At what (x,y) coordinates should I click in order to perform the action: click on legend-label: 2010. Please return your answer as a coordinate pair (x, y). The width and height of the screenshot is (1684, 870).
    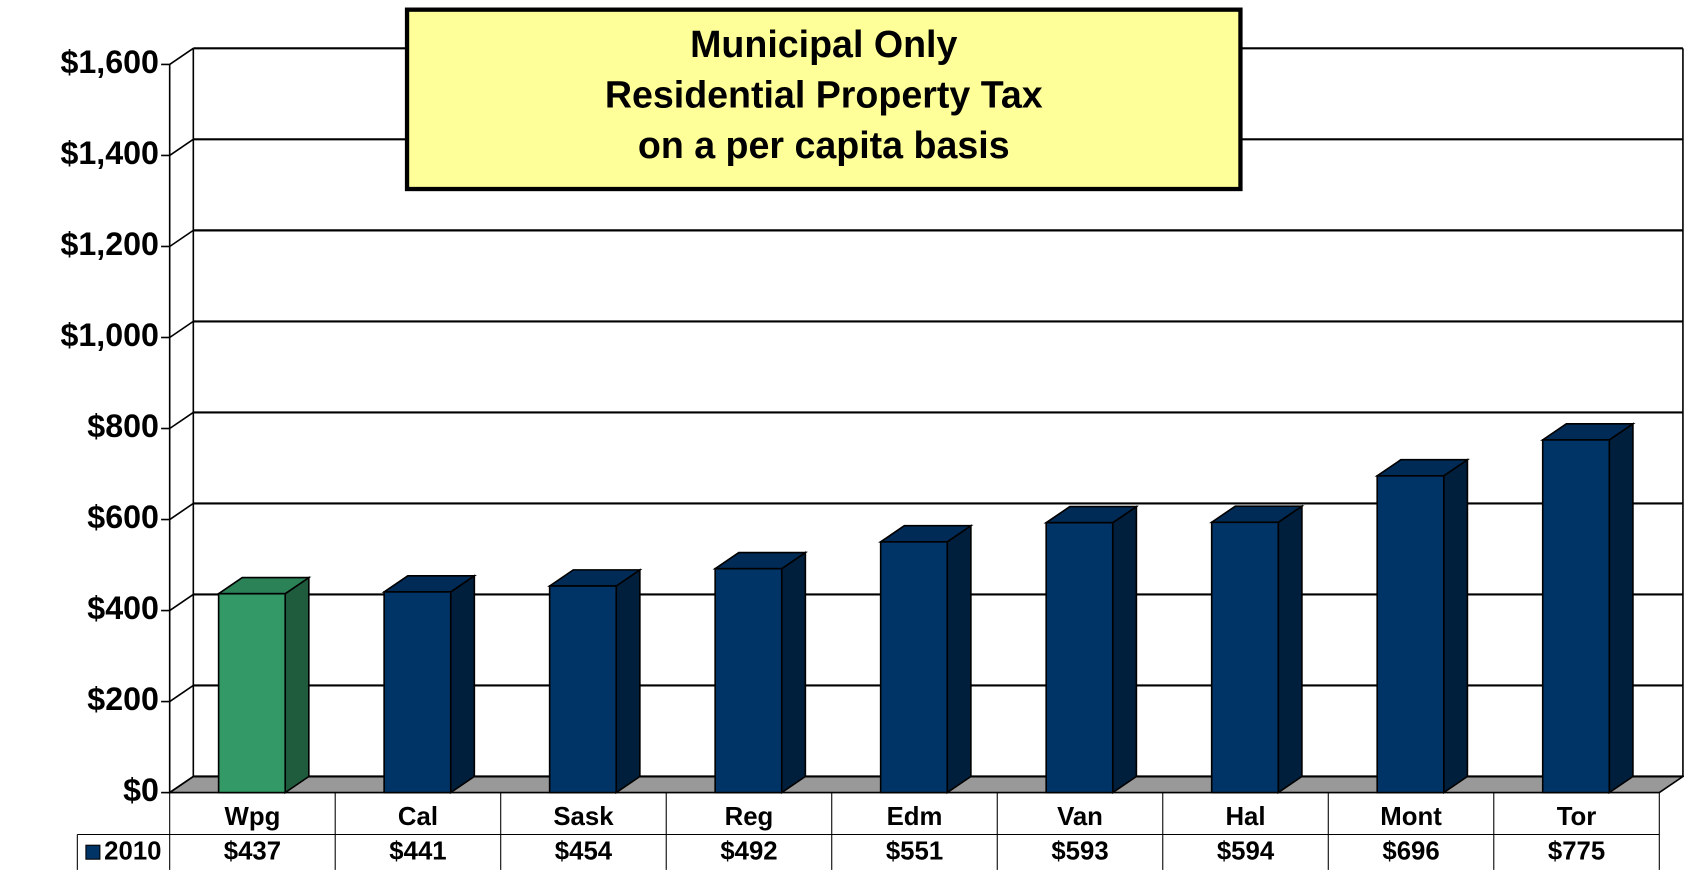
    Looking at the image, I should click on (132, 852).